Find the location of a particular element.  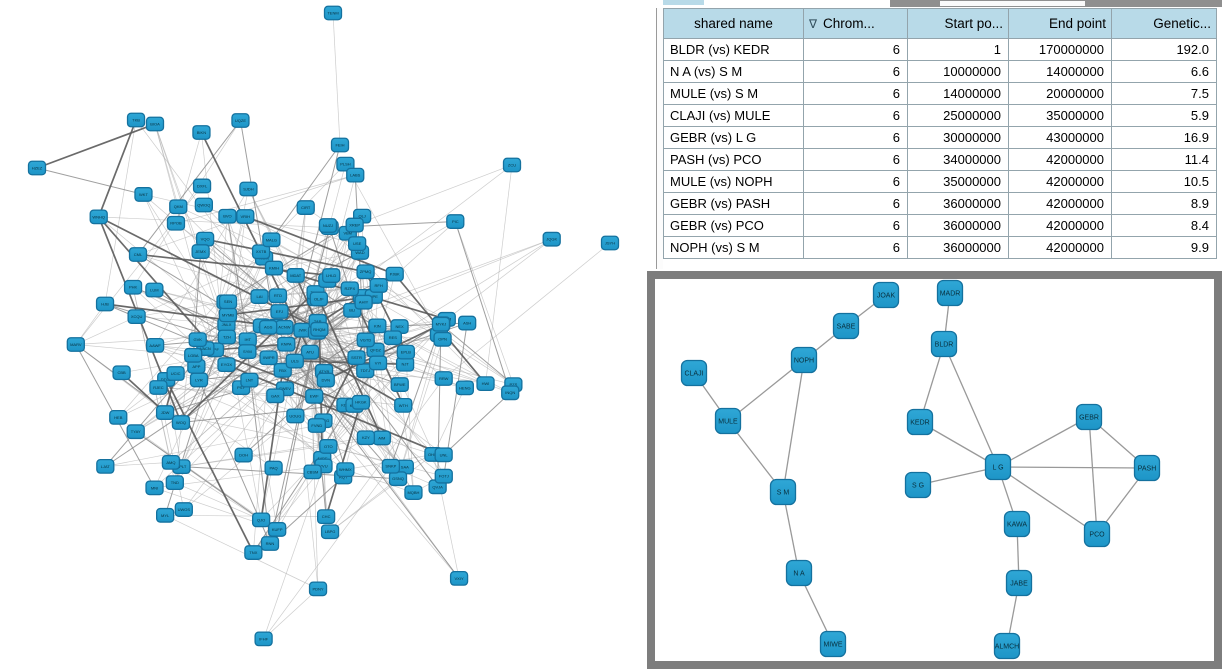

network-node: ACNW is located at coordinates (284, 327).